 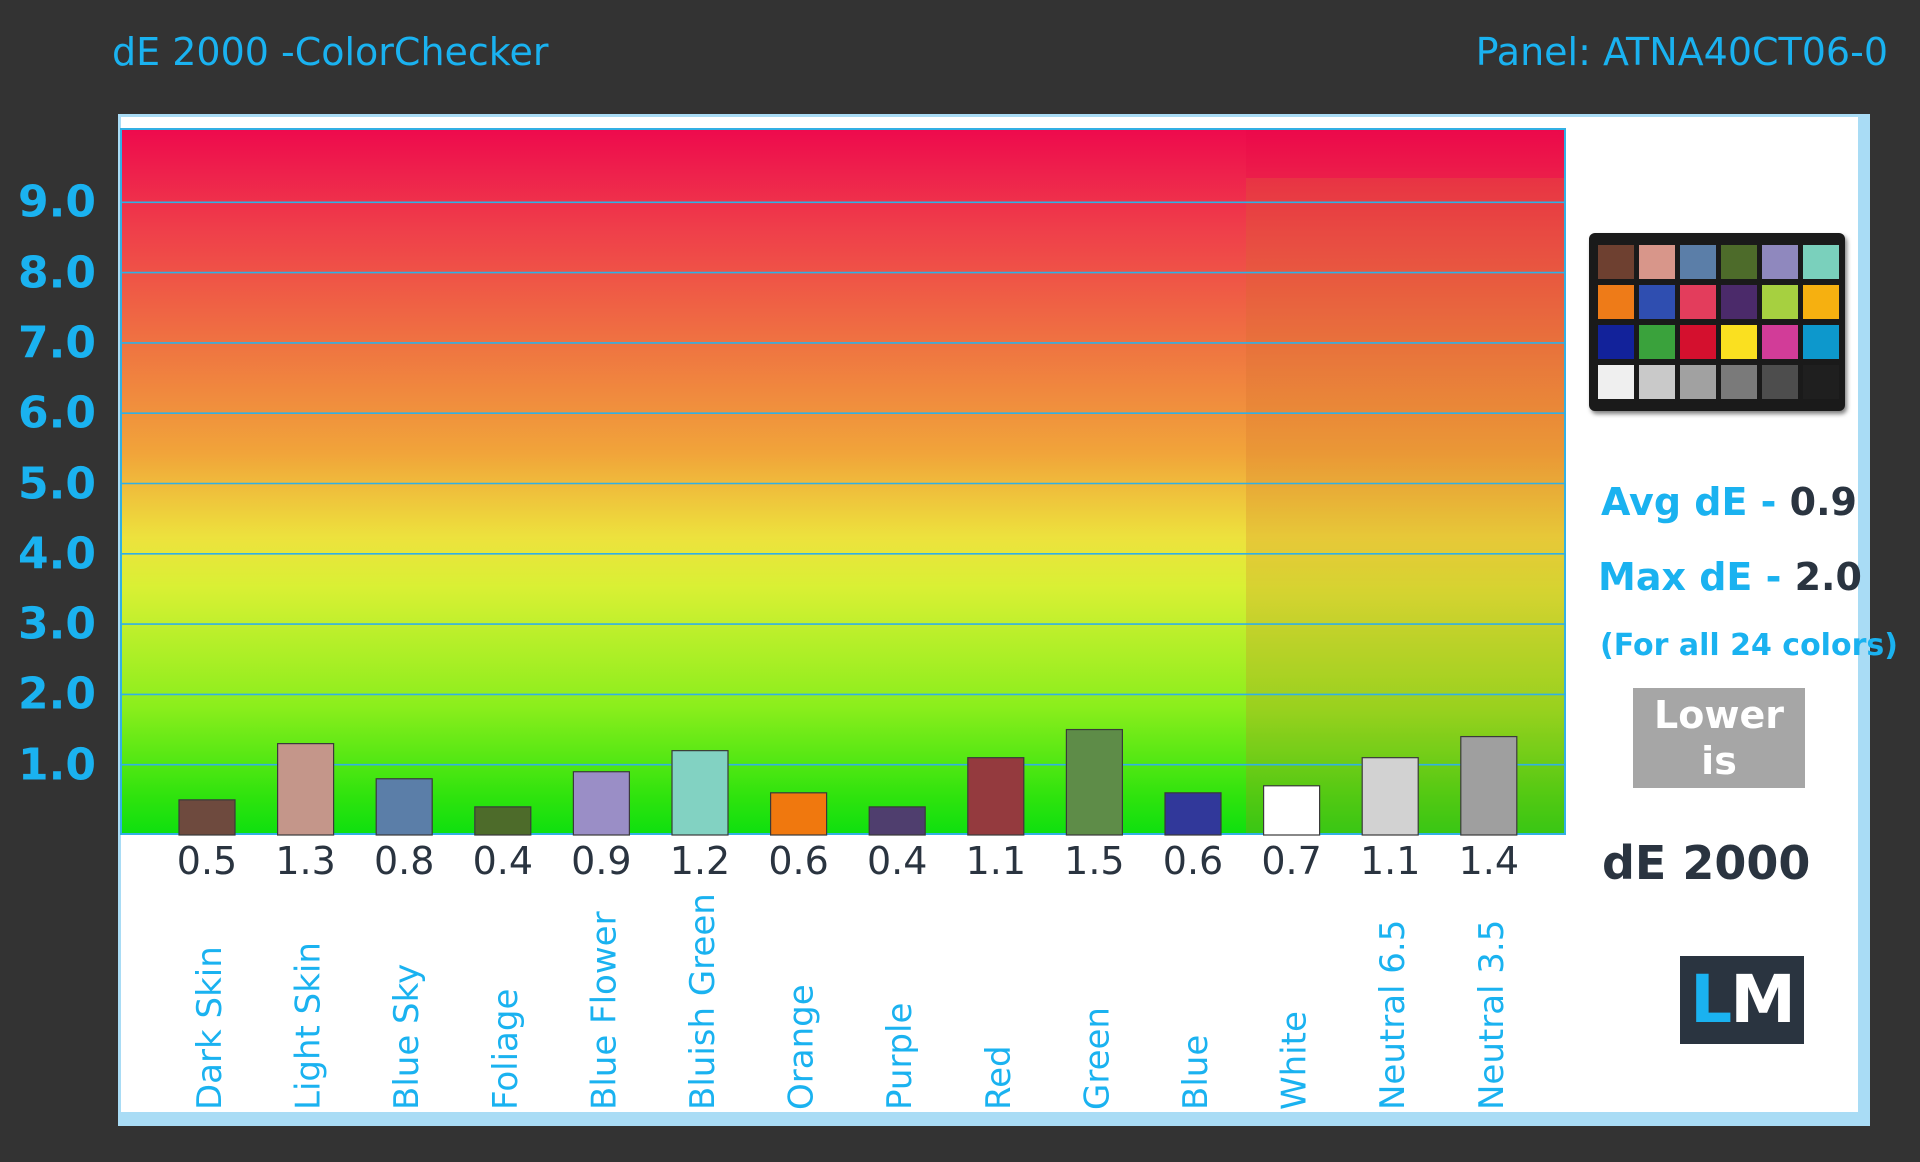 What do you see at coordinates (57, 483) in the screenshot?
I see `y-tick-label: 5.0` at bounding box center [57, 483].